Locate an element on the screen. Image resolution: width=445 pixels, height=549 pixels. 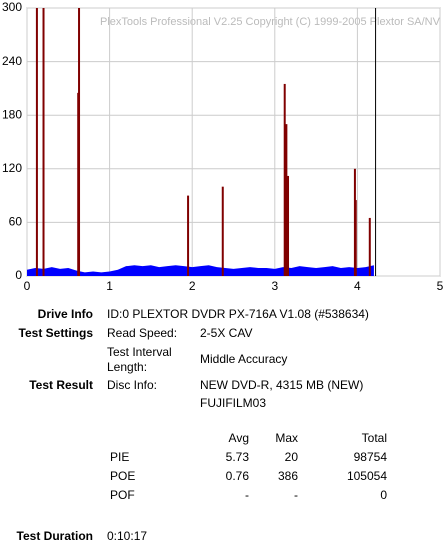
value: FUJIFILM03 is located at coordinates (233, 403).